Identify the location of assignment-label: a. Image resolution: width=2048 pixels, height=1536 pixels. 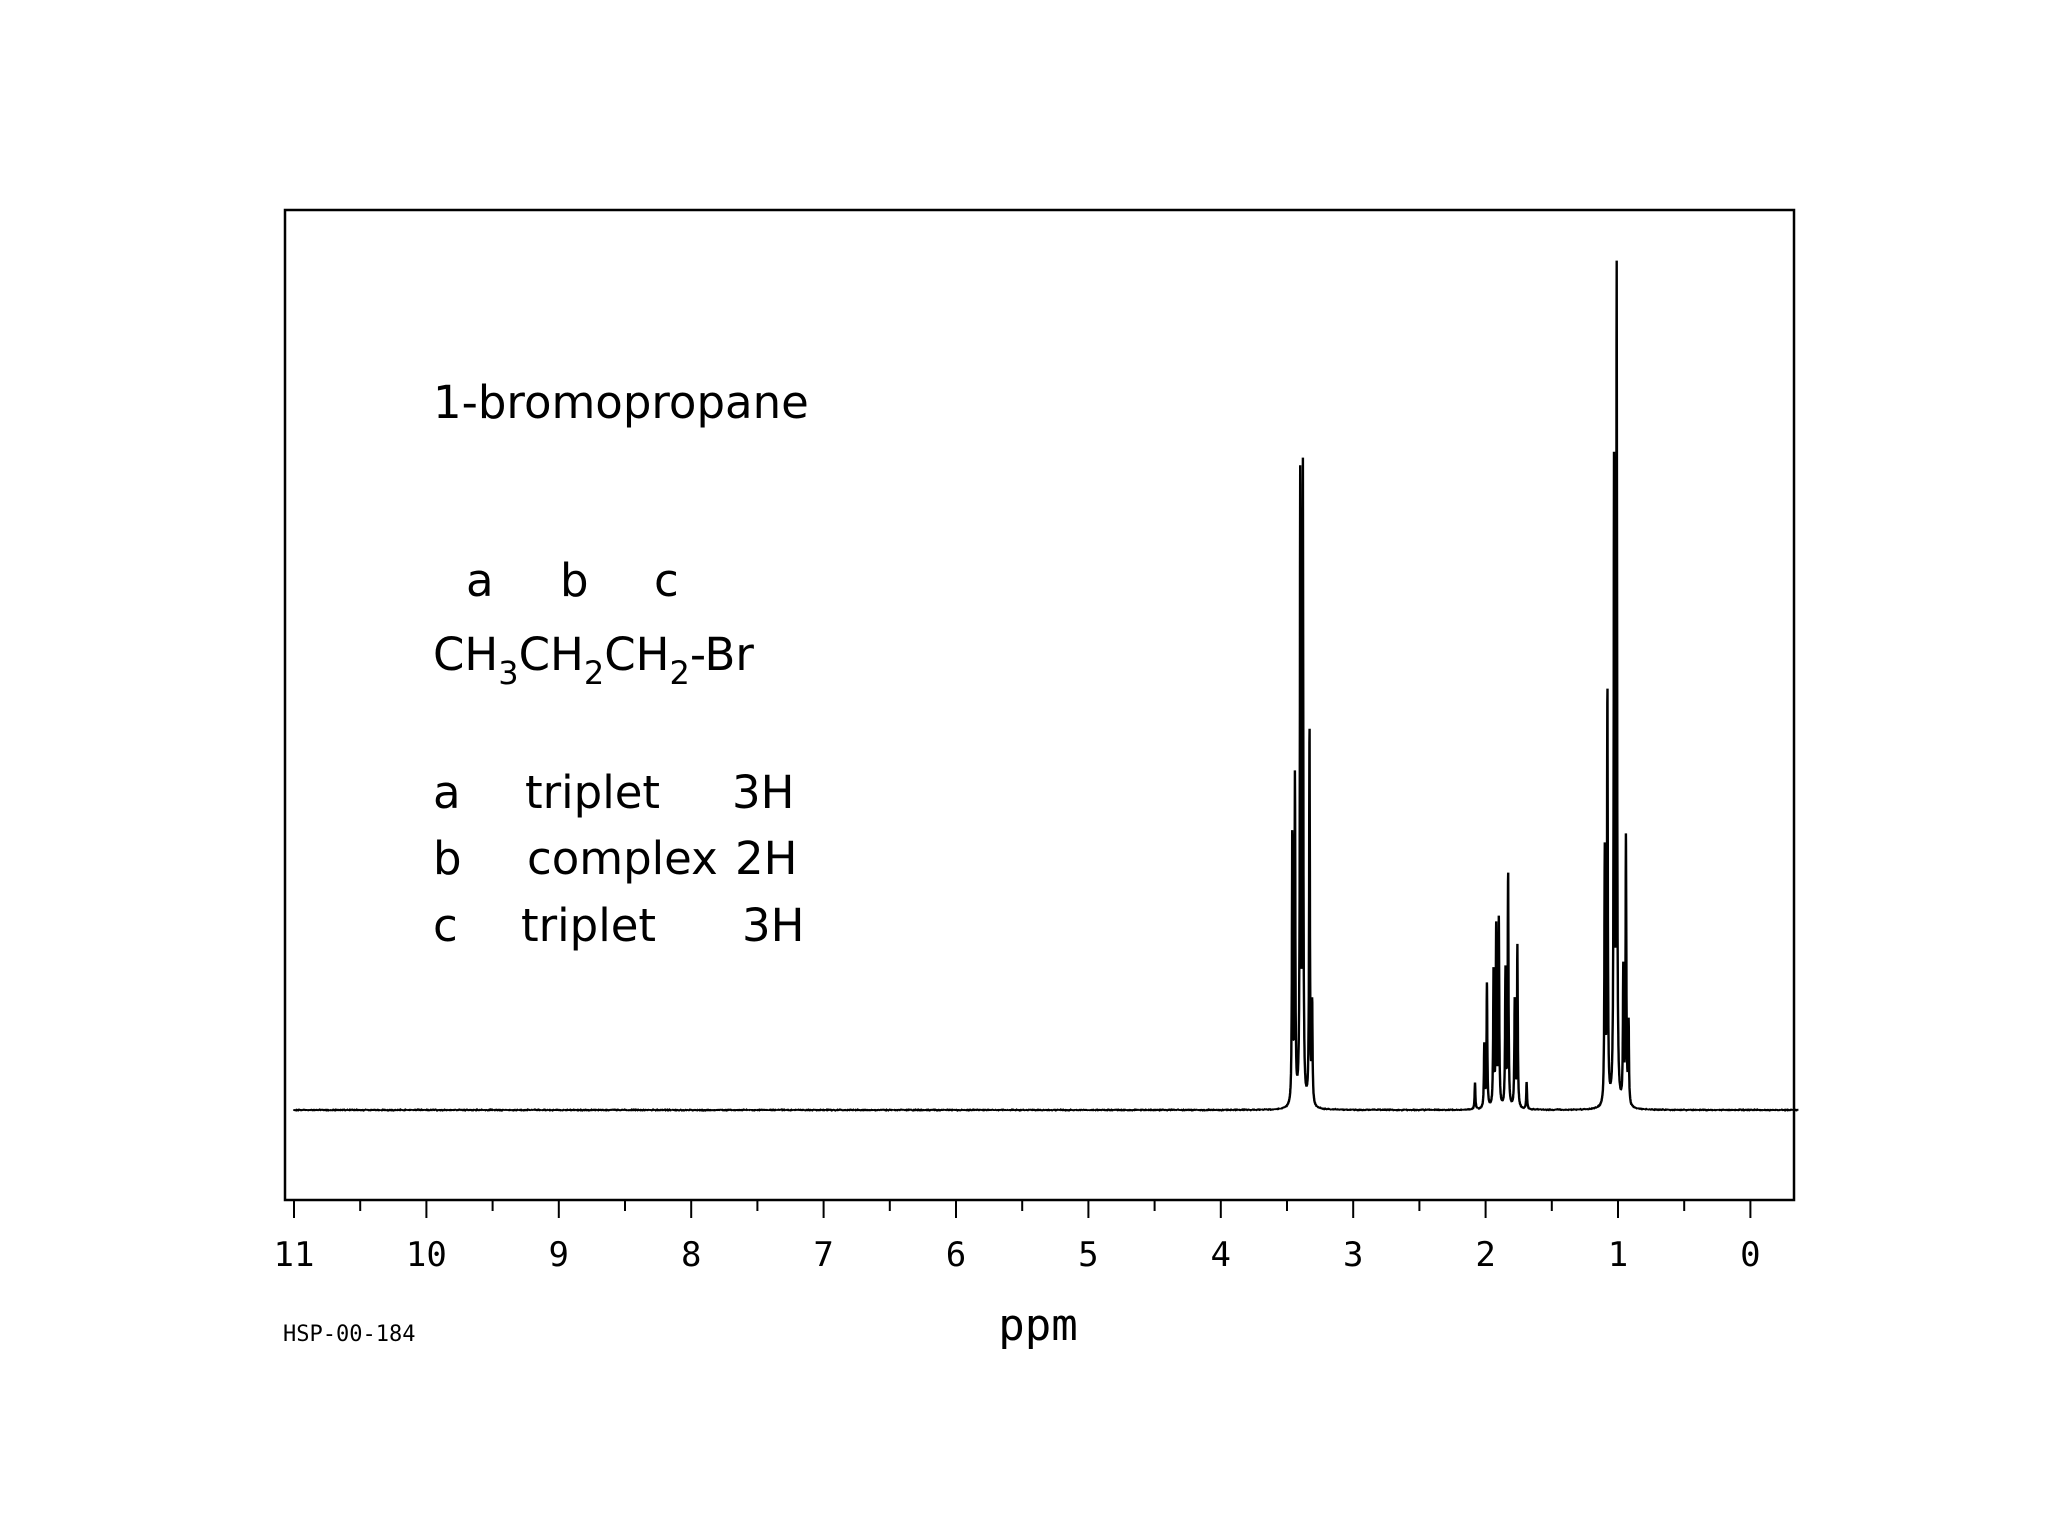
(447, 792).